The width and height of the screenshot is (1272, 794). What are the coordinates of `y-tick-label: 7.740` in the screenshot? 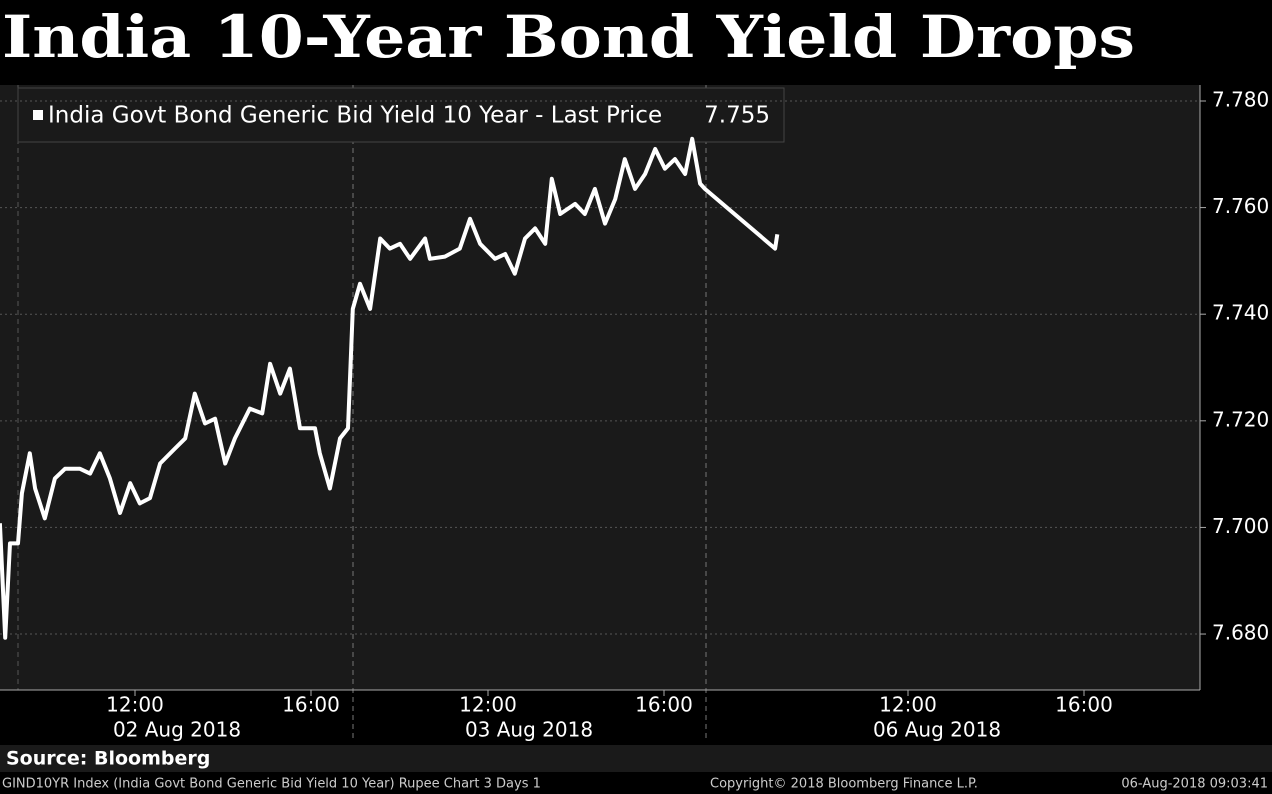 It's located at (1240, 313).